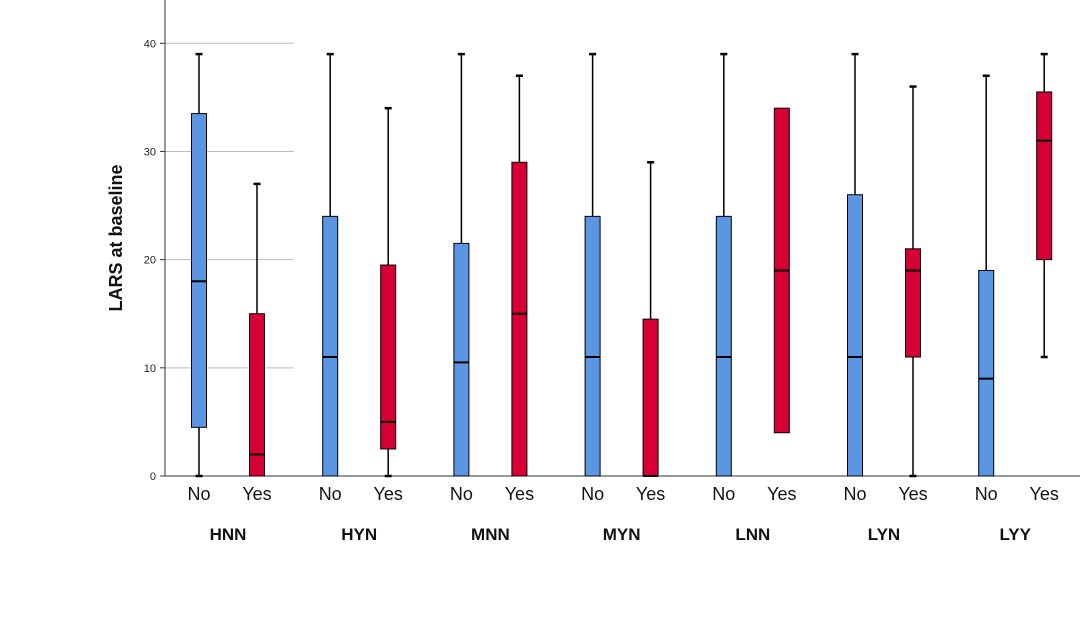 This screenshot has width=1080, height=639. Describe the element at coordinates (228, 534) in the screenshot. I see `group-label: HNN` at that location.